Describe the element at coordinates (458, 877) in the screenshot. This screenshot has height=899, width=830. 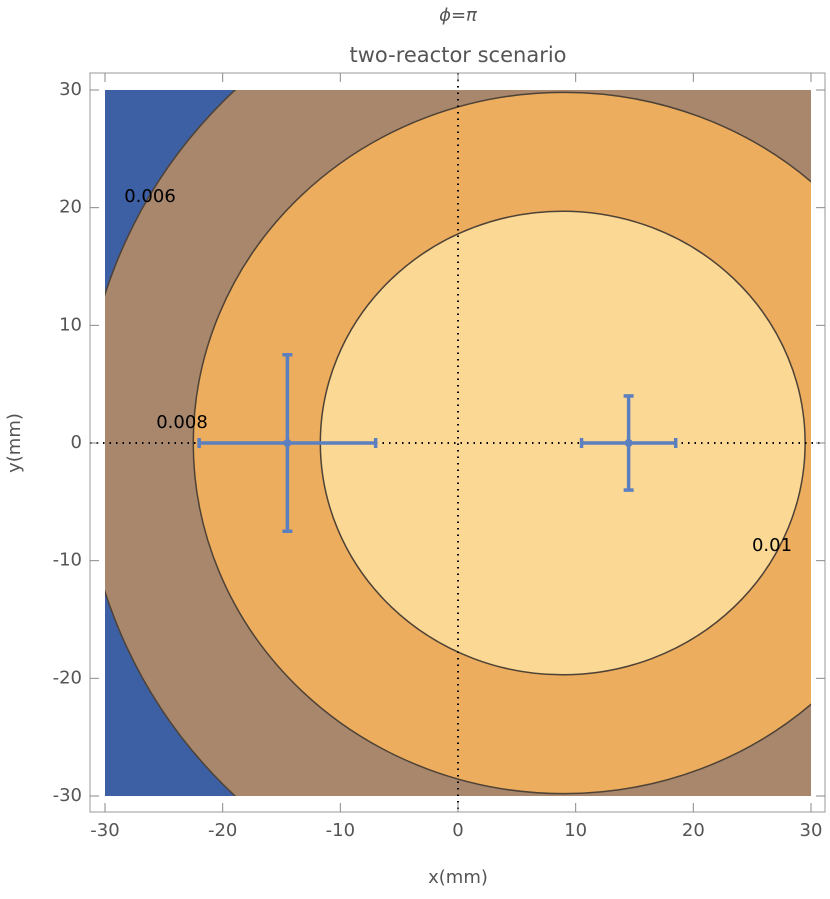
I see `x-axis-label: x(mm)` at that location.